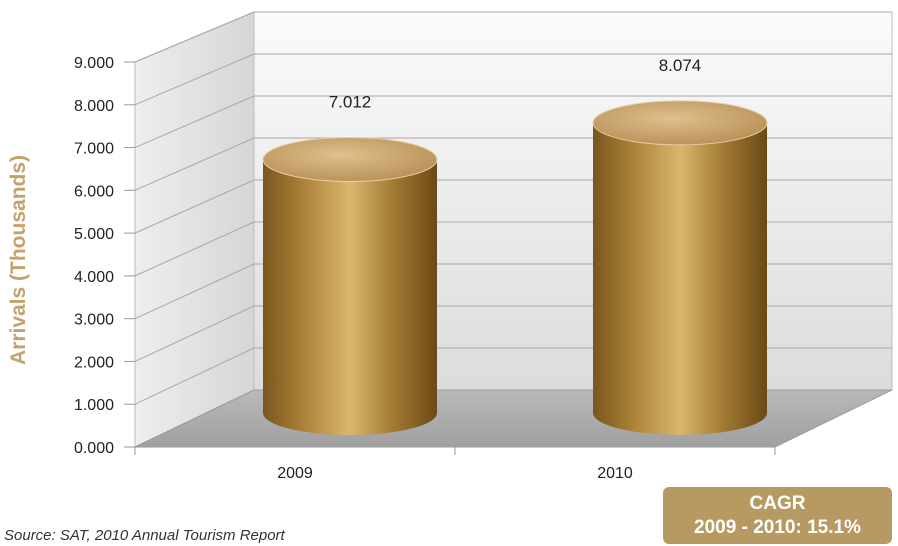 The height and width of the screenshot is (546, 898). What do you see at coordinates (94, 191) in the screenshot?
I see `y-tick-label: 6.000` at bounding box center [94, 191].